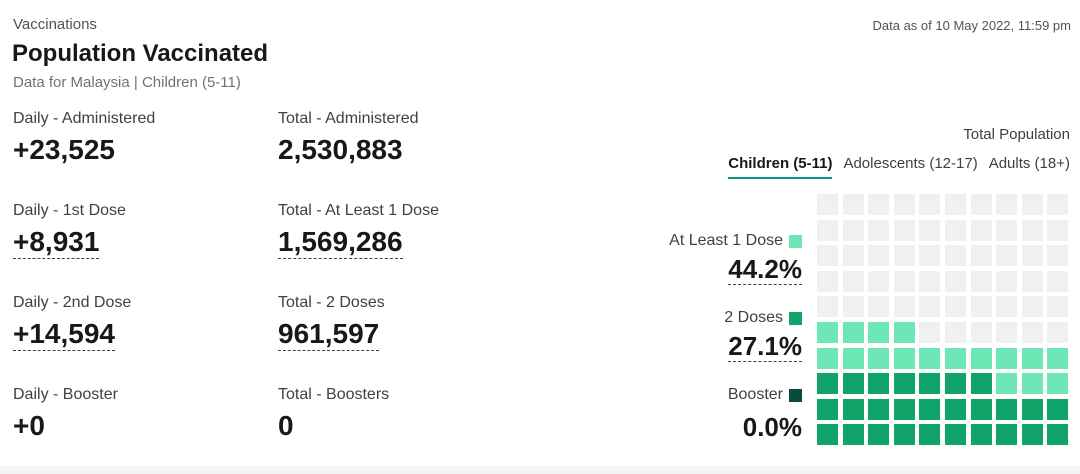 The height and width of the screenshot is (474, 1080). I want to click on stat-value: 1,569,286, so click(340, 242).